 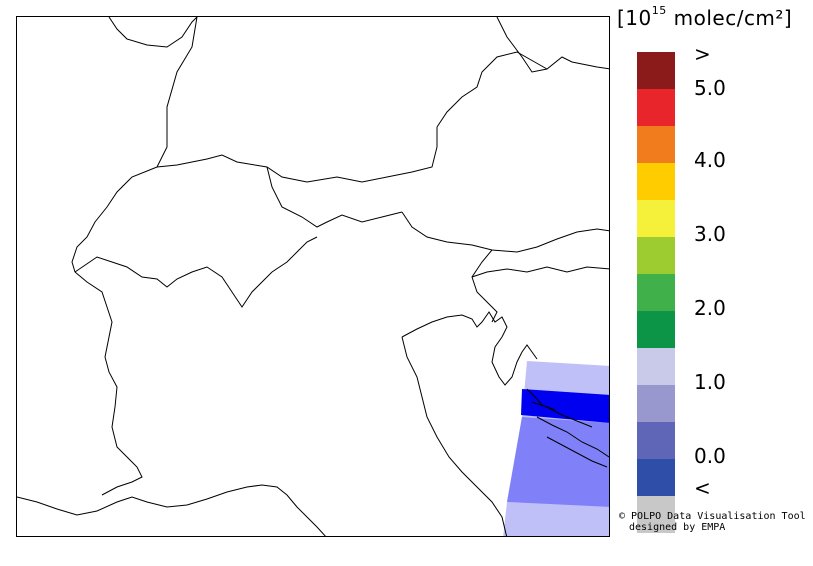 What do you see at coordinates (505, 232) in the screenshot?
I see `austria-italy-border` at bounding box center [505, 232].